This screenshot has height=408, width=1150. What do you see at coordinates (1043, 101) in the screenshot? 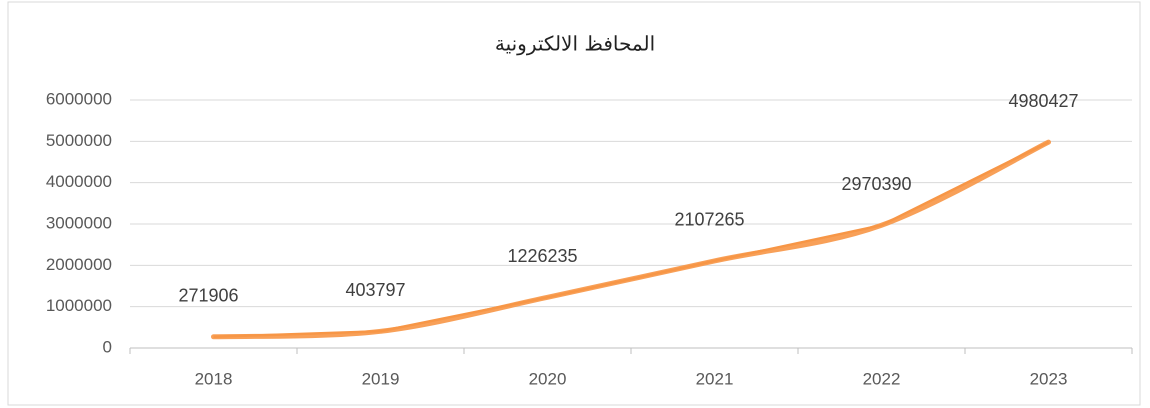
I see `data-label: 4980427` at bounding box center [1043, 101].